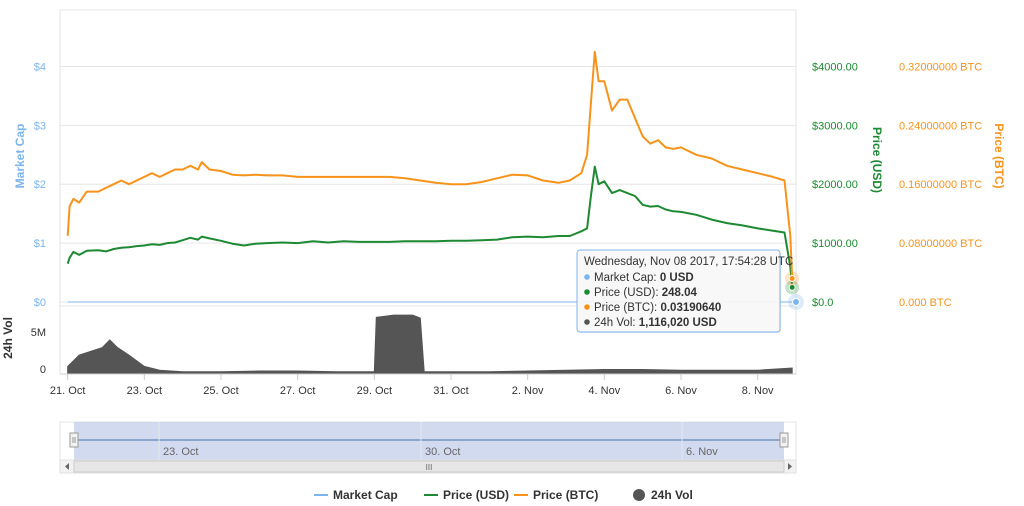 Image resolution: width=1024 pixels, height=506 pixels. Describe the element at coordinates (180, 452) in the screenshot. I see `navigator-tick-label: 23. Oct` at that location.